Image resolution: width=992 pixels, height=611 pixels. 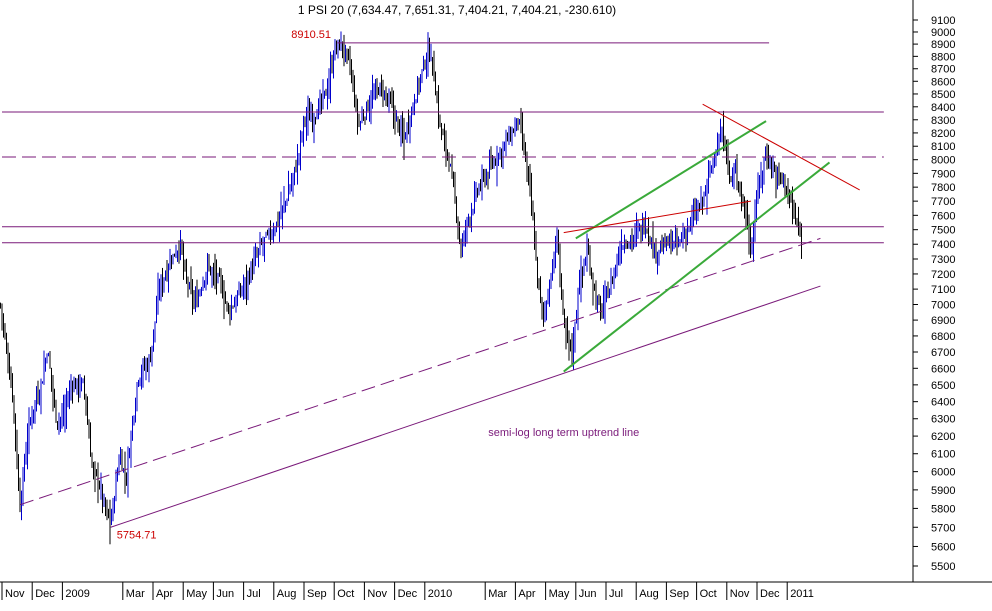 I want to click on y-tick-label: 8800, so click(x=943, y=57).